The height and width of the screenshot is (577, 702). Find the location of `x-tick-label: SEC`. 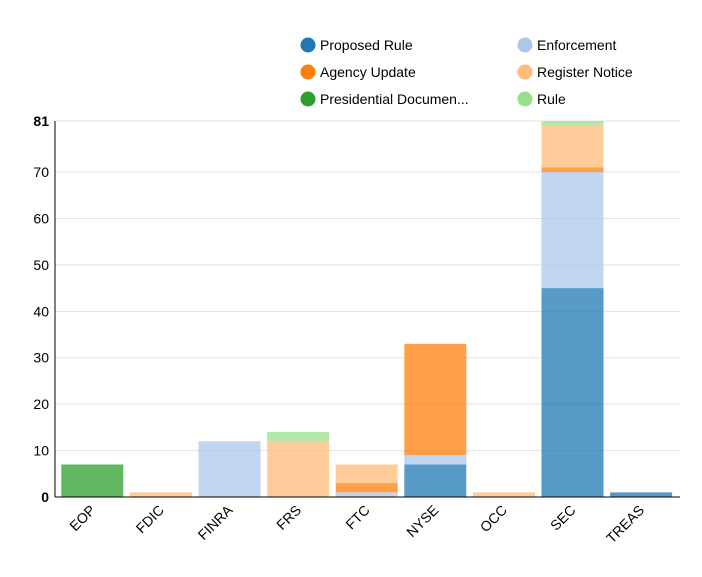

x-tick-label: SEC is located at coordinates (563, 518).